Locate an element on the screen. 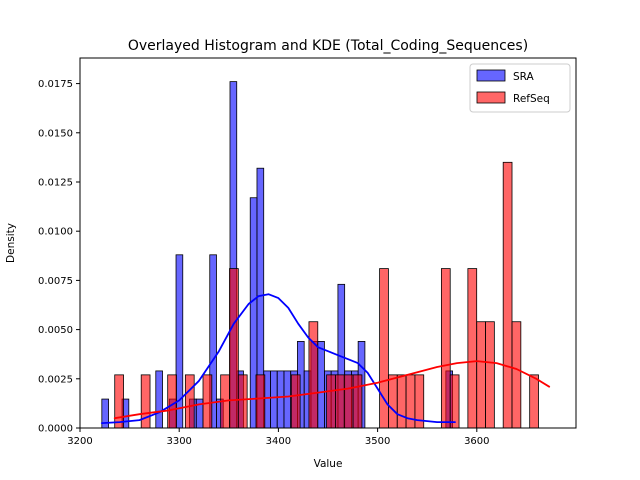 Image resolution: width=640 pixels, height=480 pixels. x-tick-label: 3200 is located at coordinates (79, 441).